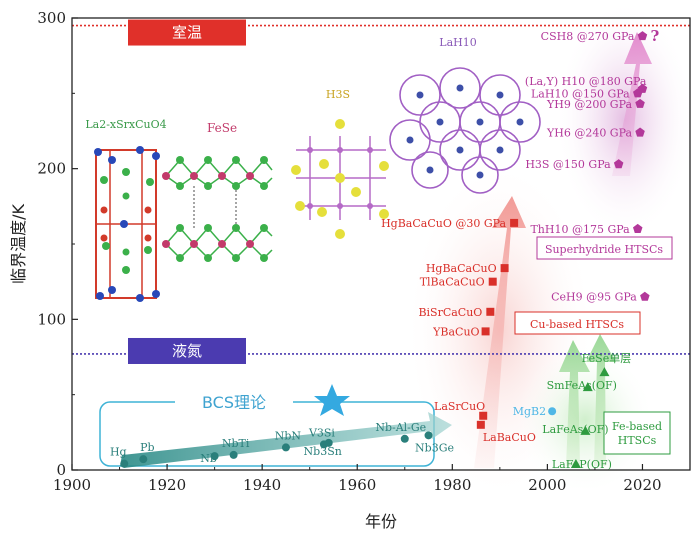 The height and width of the screenshot is (540, 700). I want to click on point-label-smfeas-of: SmFeAs(OF), so click(582, 385).